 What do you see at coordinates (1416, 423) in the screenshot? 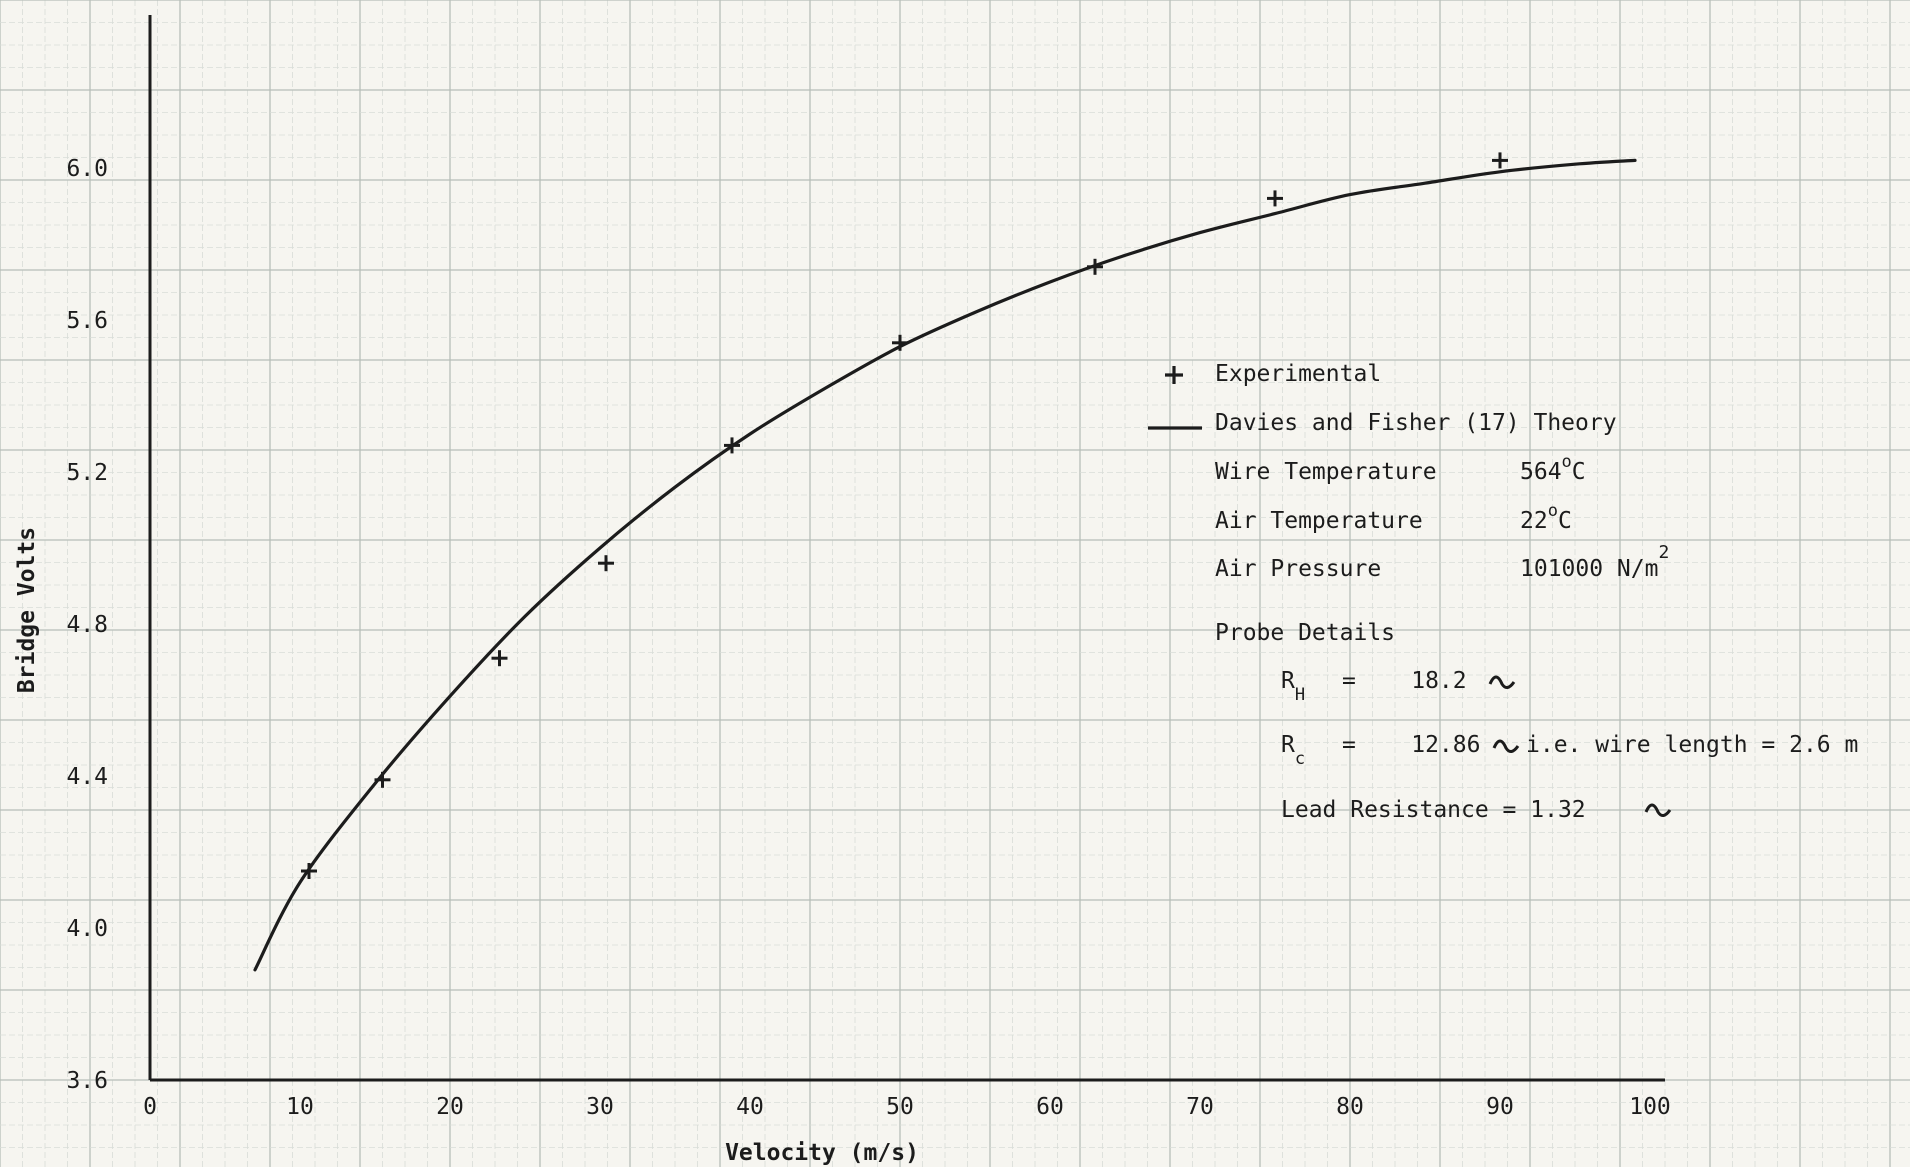
I see `legend-theory: Davies and Fisher (17) Theory` at bounding box center [1416, 423].